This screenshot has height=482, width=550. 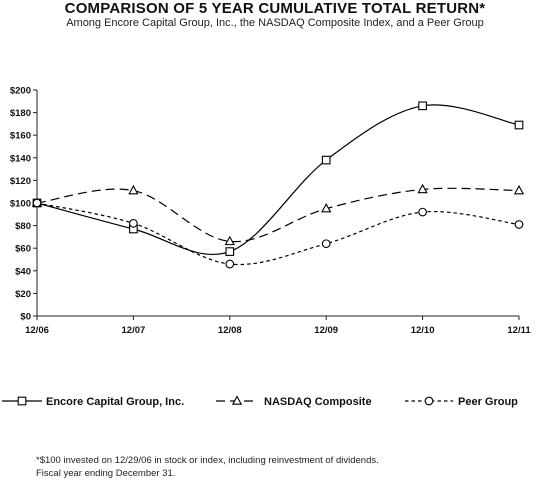 I want to click on x-tick-label: 12/08, so click(x=230, y=330).